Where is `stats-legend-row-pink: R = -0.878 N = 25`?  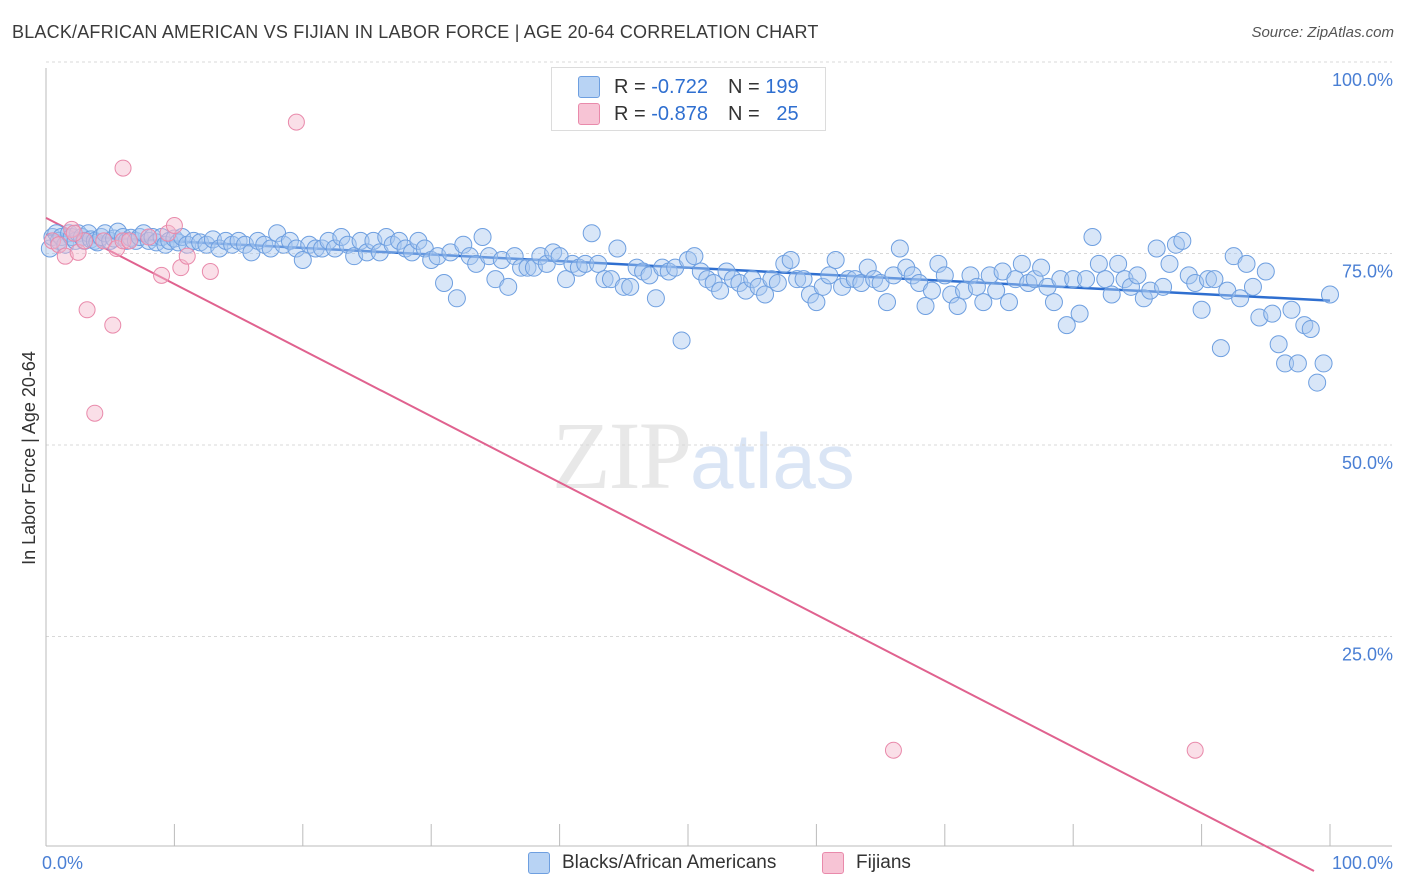
stats-legend-row-pink: R = -0.878 N = 25 is located at coordinates (688, 114).